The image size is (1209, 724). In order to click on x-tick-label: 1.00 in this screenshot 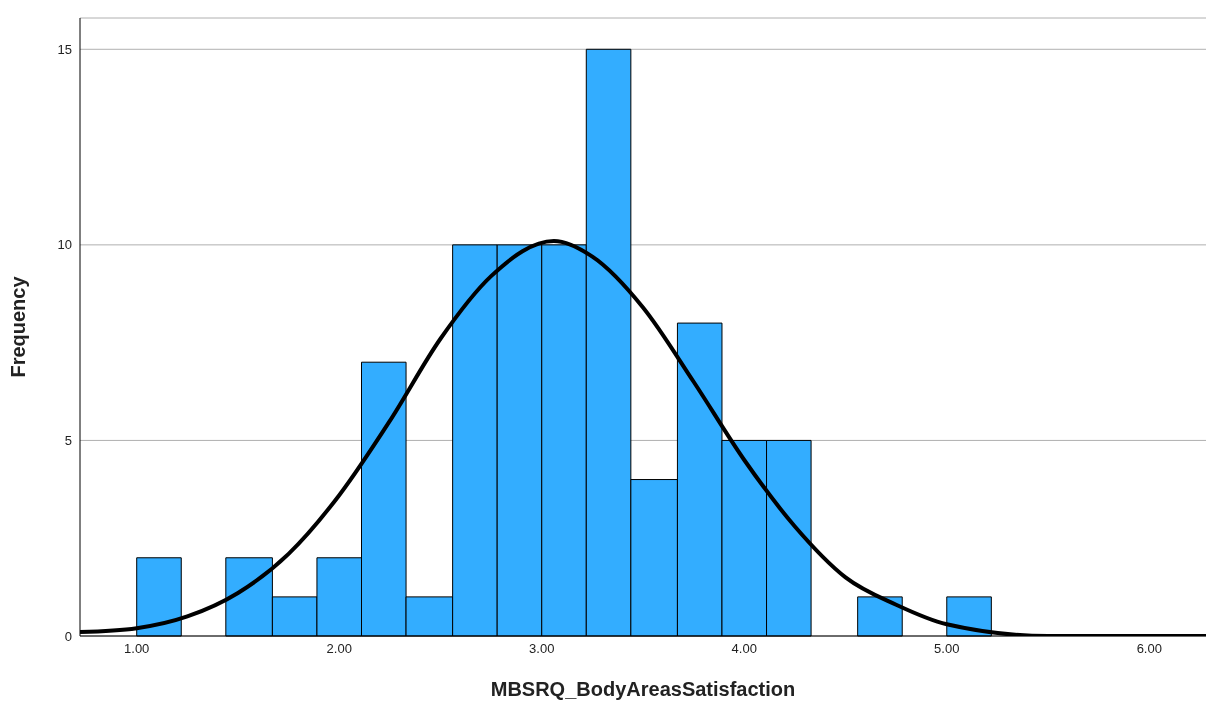, I will do `click(137, 649)`.